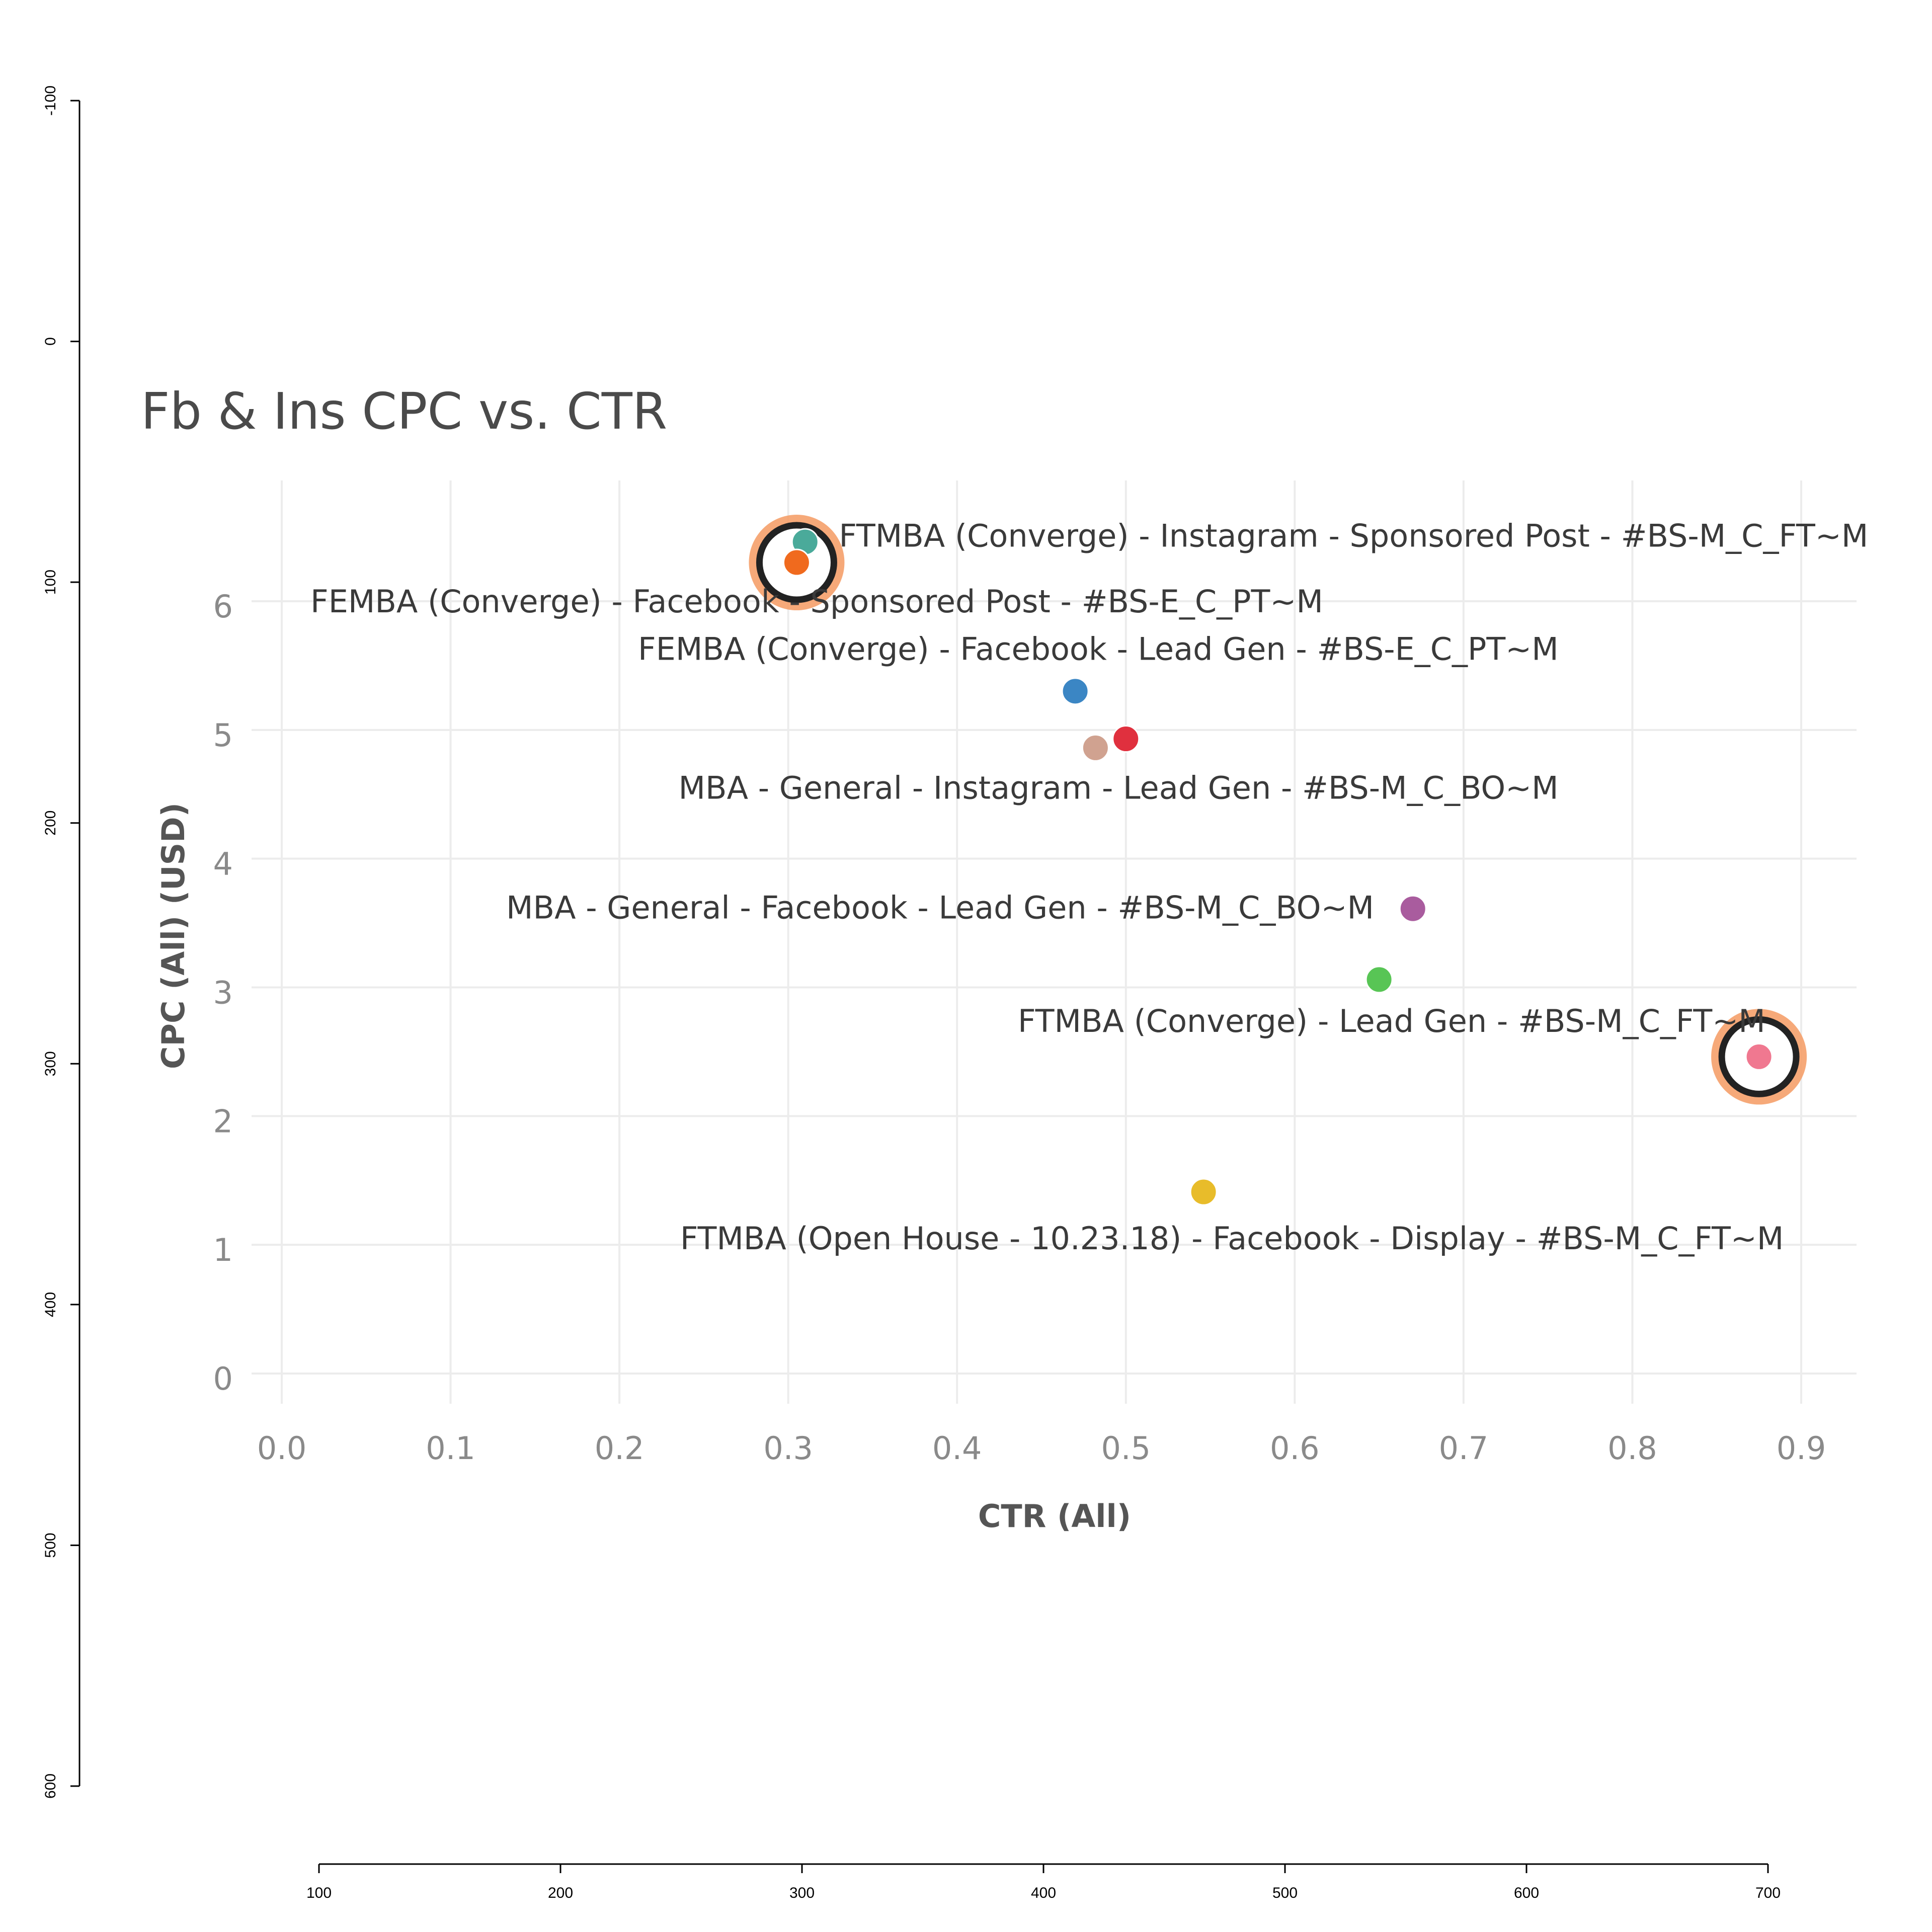 Image resolution: width=1932 pixels, height=1932 pixels. Describe the element at coordinates (1295, 1449) in the screenshot. I see `x-tick-label: 0.6` at that location.